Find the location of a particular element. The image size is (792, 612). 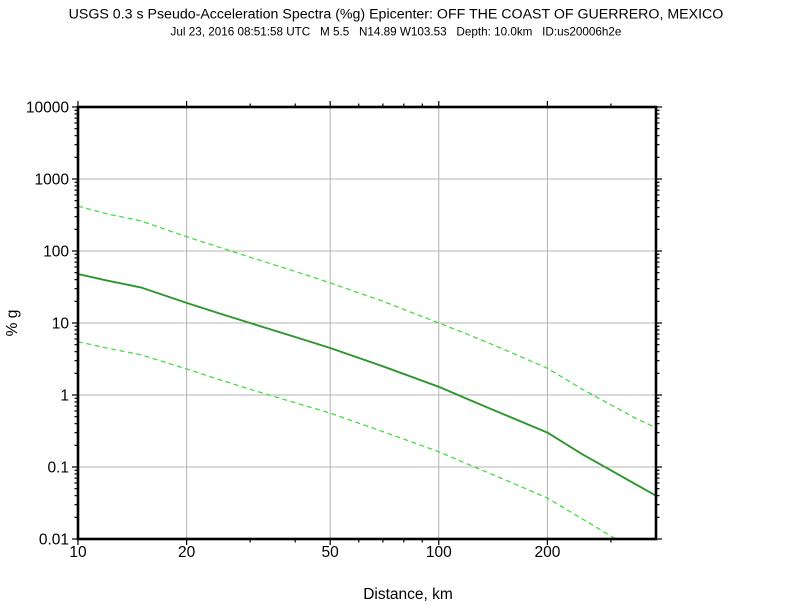

y-tick-label: 1000 is located at coordinates (52, 180).